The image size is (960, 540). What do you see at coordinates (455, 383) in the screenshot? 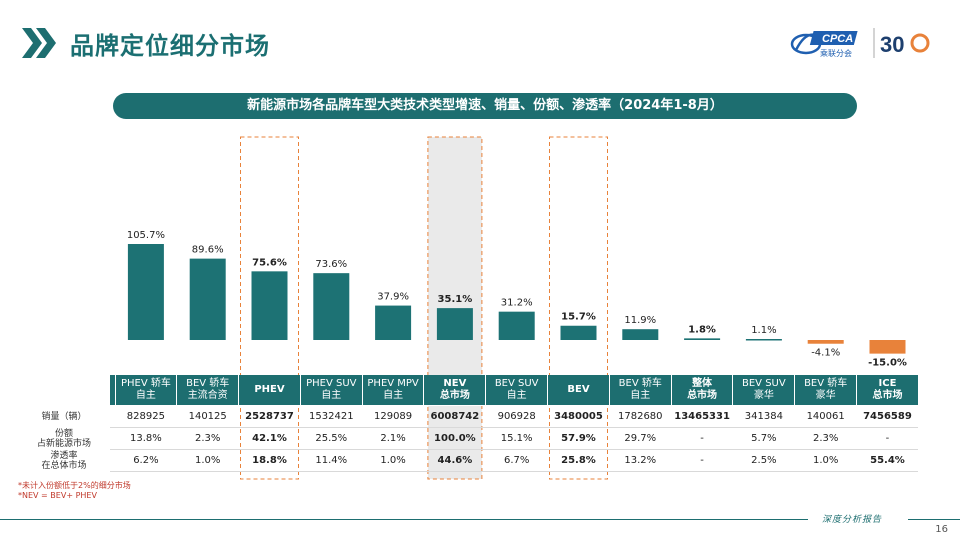
I see `table-header-line1: NEV` at bounding box center [455, 383].